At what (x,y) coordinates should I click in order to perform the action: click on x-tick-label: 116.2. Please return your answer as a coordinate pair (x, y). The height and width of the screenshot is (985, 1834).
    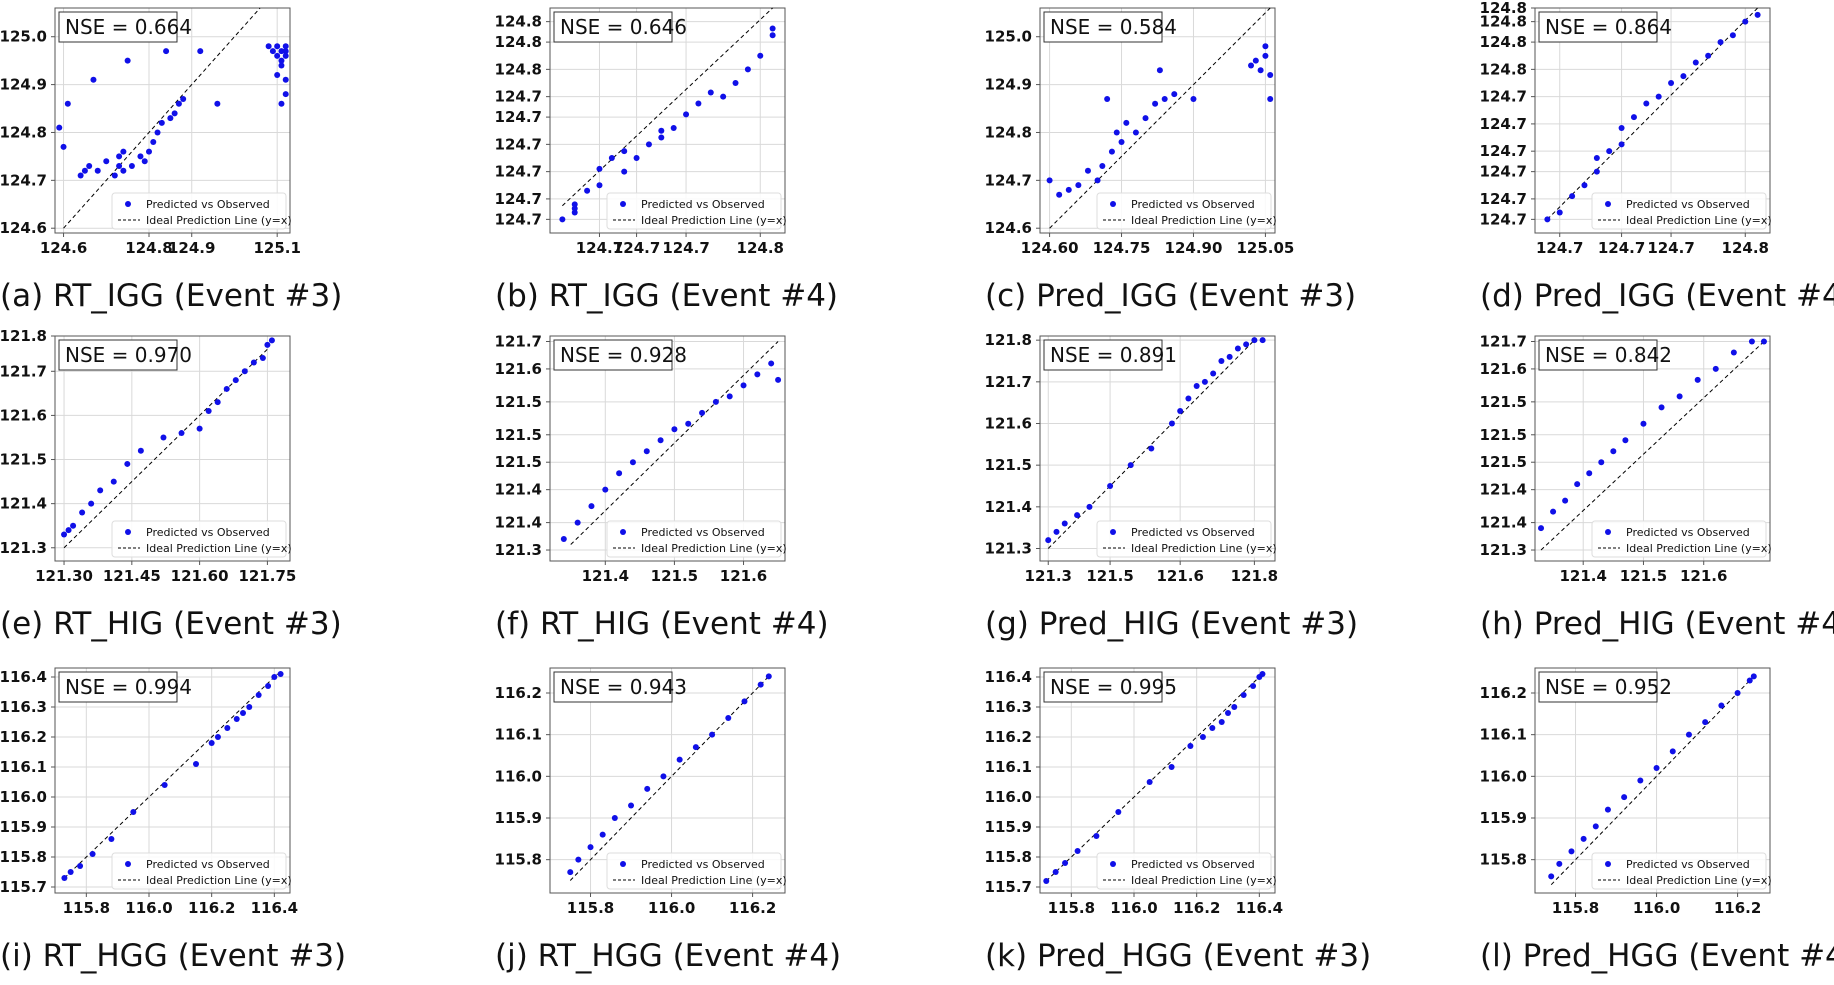
    Looking at the image, I should click on (1737, 908).